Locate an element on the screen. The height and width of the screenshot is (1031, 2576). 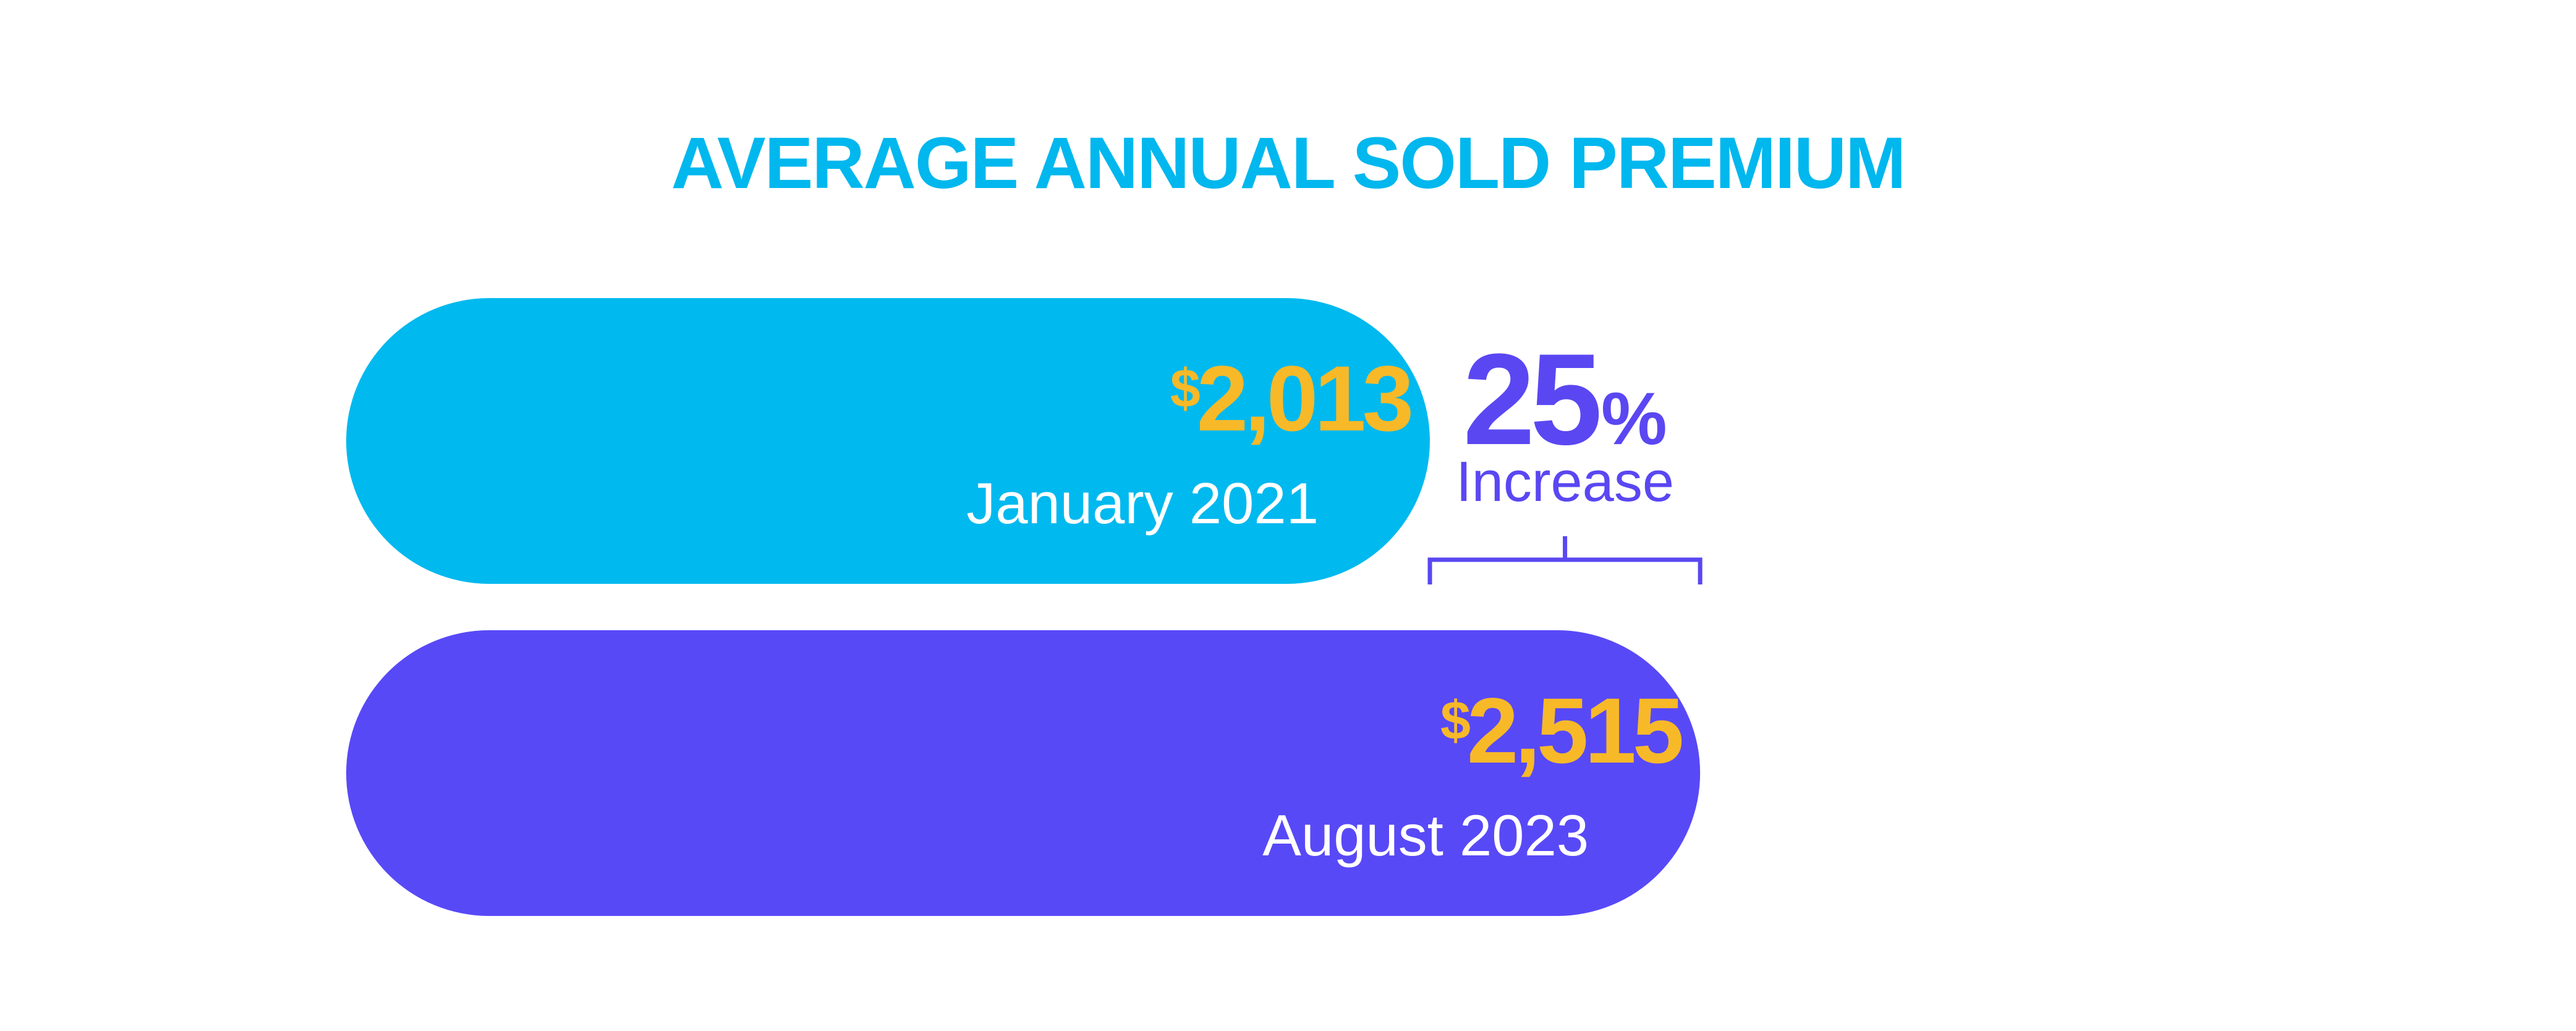
change-percent: 25% is located at coordinates (1565, 400).